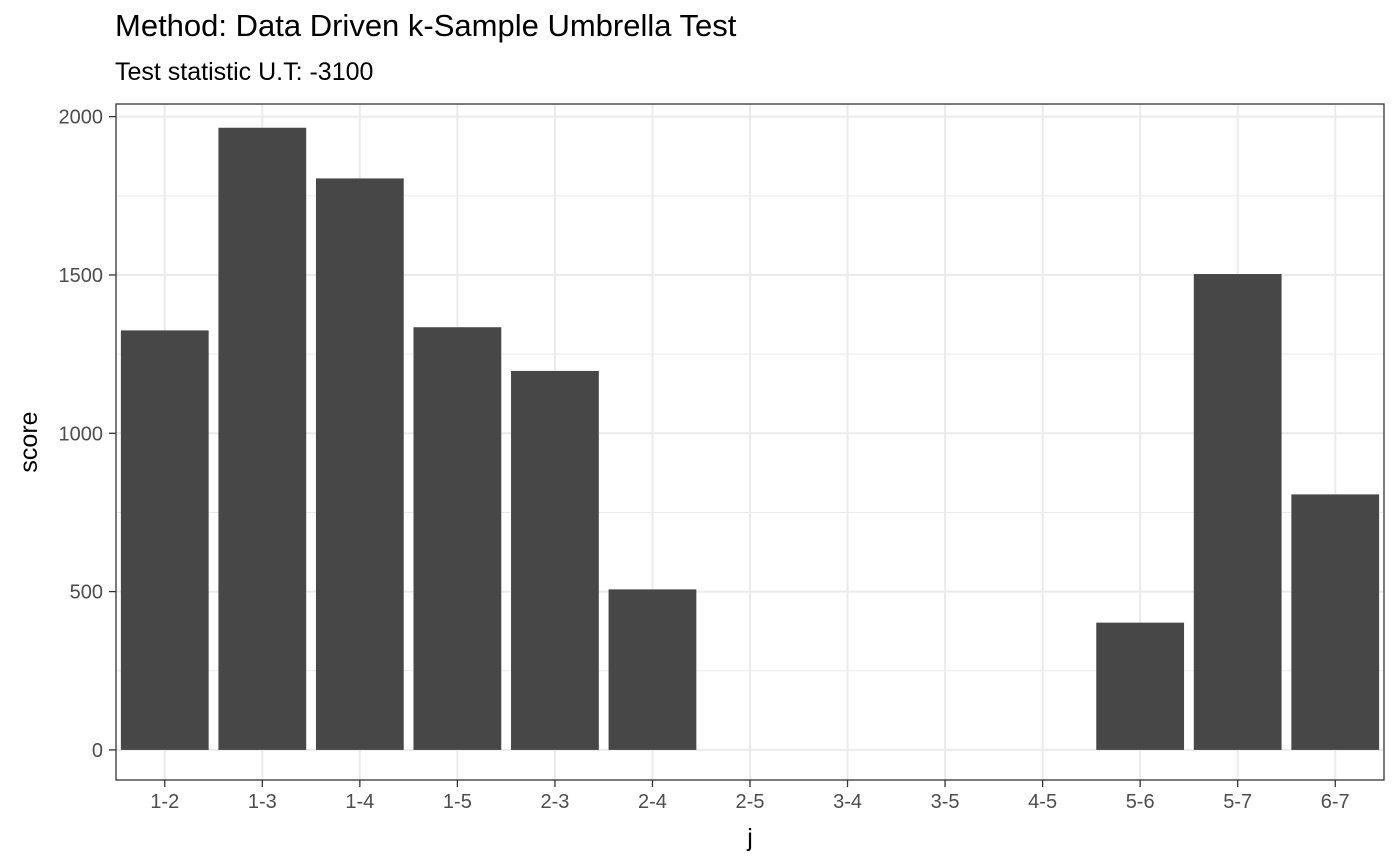 Image resolution: width=1400 pixels, height=865 pixels. What do you see at coordinates (359, 802) in the screenshot?
I see `x-tick-label-1-4: 1-4` at bounding box center [359, 802].